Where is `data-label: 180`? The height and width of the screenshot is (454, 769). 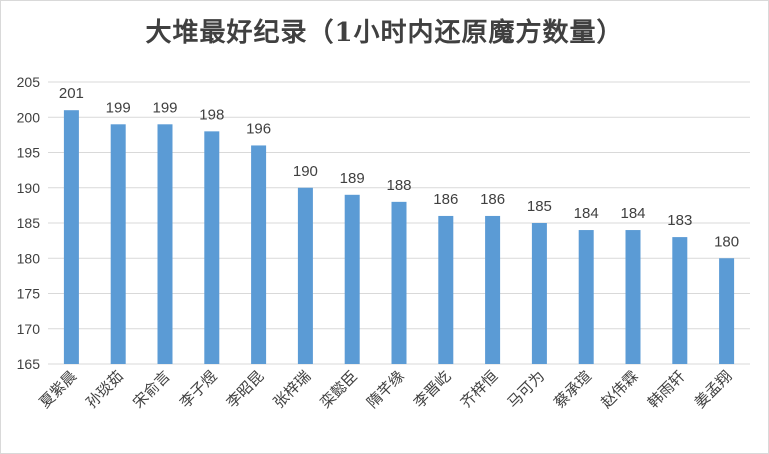 data-label: 180 is located at coordinates (726, 241).